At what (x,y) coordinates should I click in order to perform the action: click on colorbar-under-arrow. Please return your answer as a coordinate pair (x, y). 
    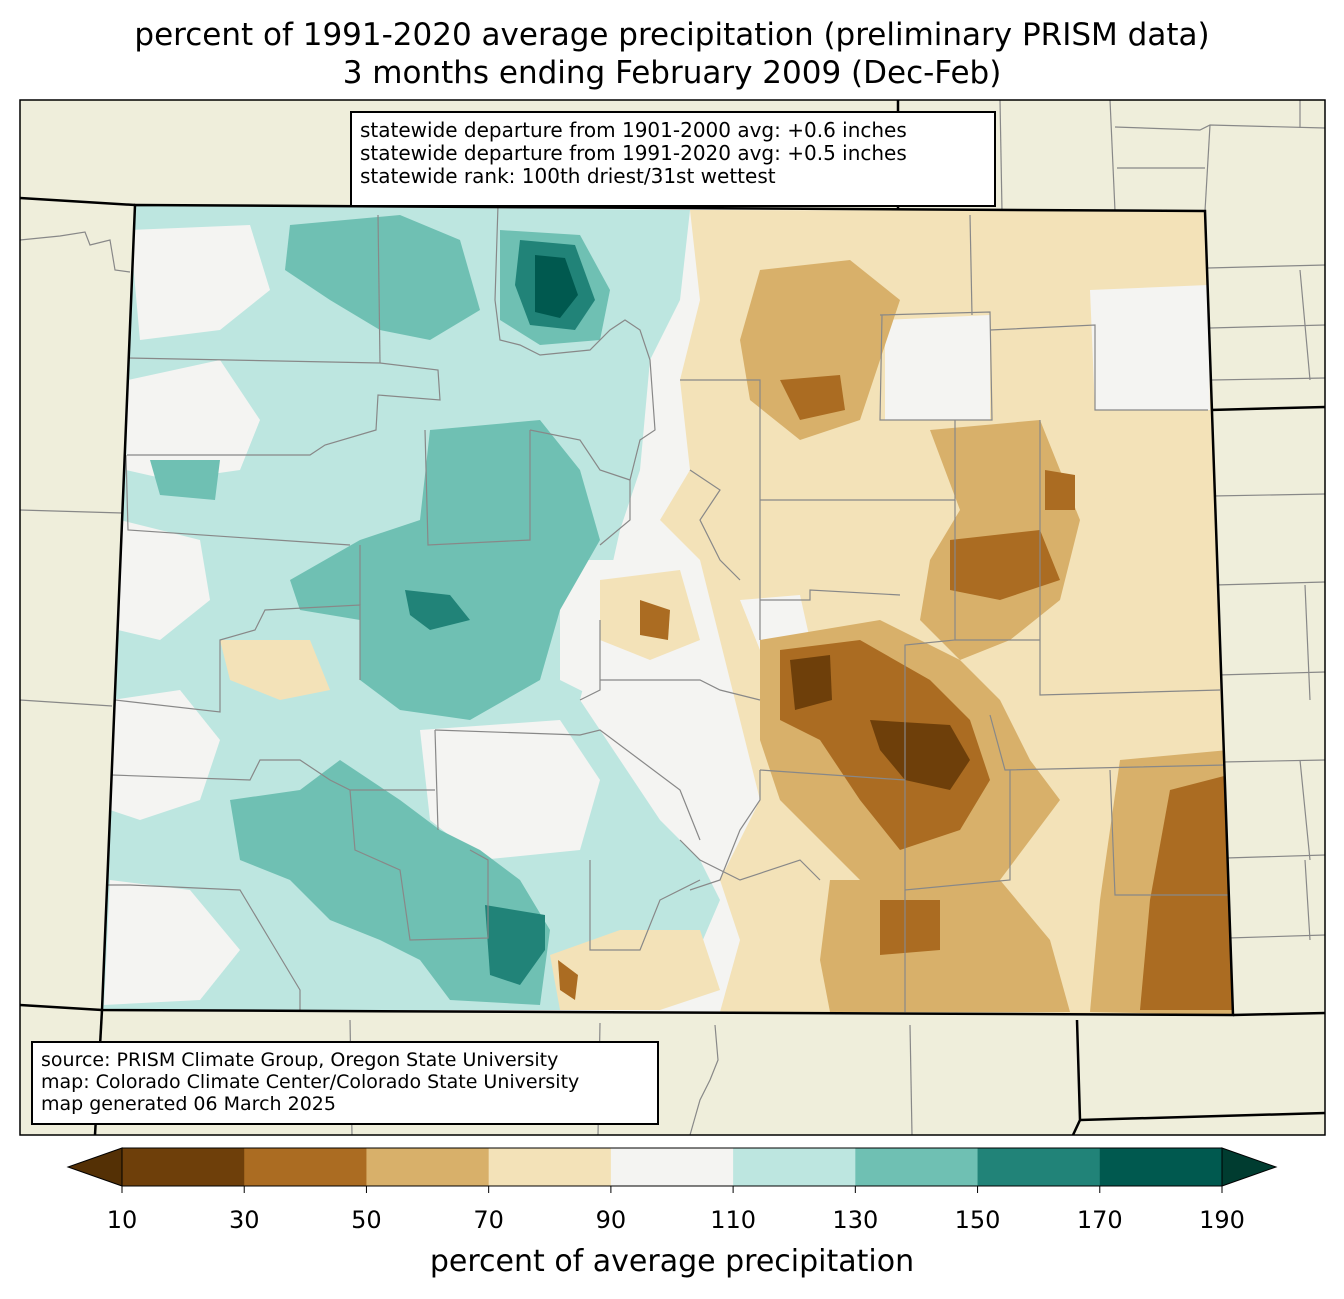
    Looking at the image, I should click on (94, 1167).